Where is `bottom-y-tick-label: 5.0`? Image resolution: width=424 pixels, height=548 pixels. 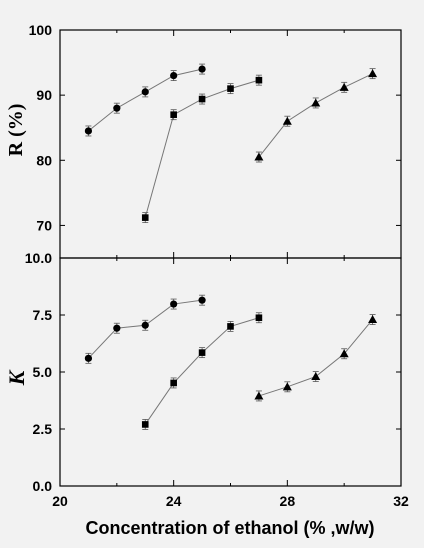
bottom-y-tick-label: 5.0 is located at coordinates (43, 372).